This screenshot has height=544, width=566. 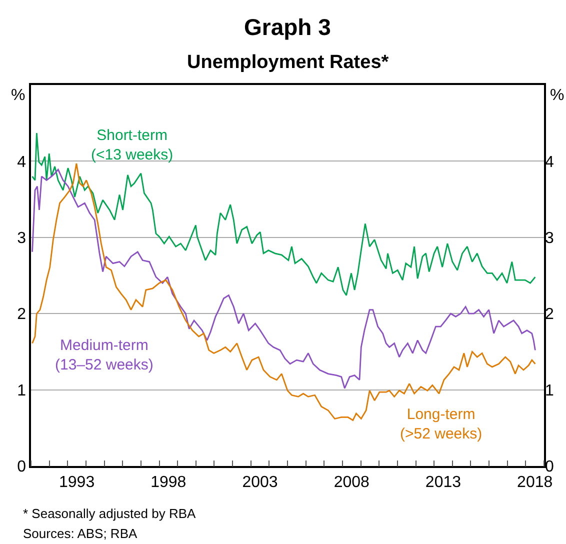 I want to click on series-label: Long-term (>52 weeks), so click(x=441, y=424).